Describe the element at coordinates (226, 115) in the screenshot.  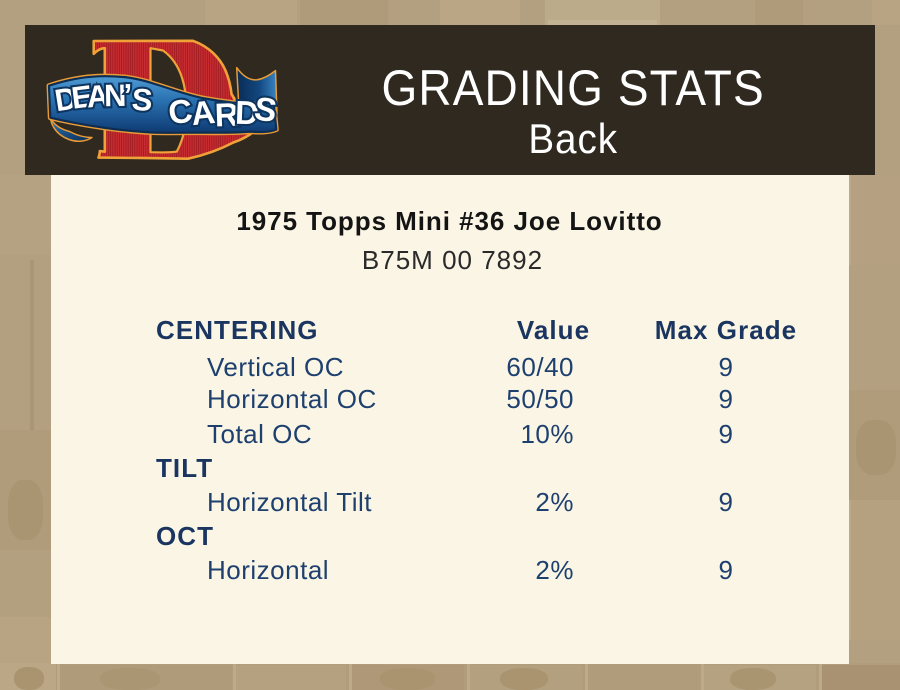
I see `svg-text: R` at that location.